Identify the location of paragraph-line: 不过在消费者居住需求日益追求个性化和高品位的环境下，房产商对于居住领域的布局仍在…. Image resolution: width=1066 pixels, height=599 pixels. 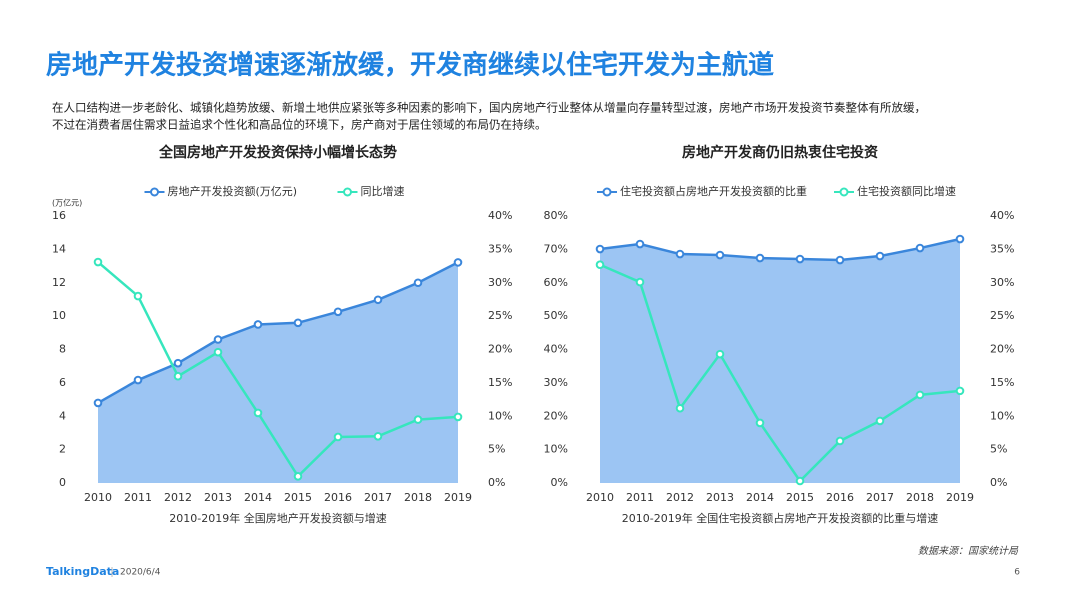
(299, 125).